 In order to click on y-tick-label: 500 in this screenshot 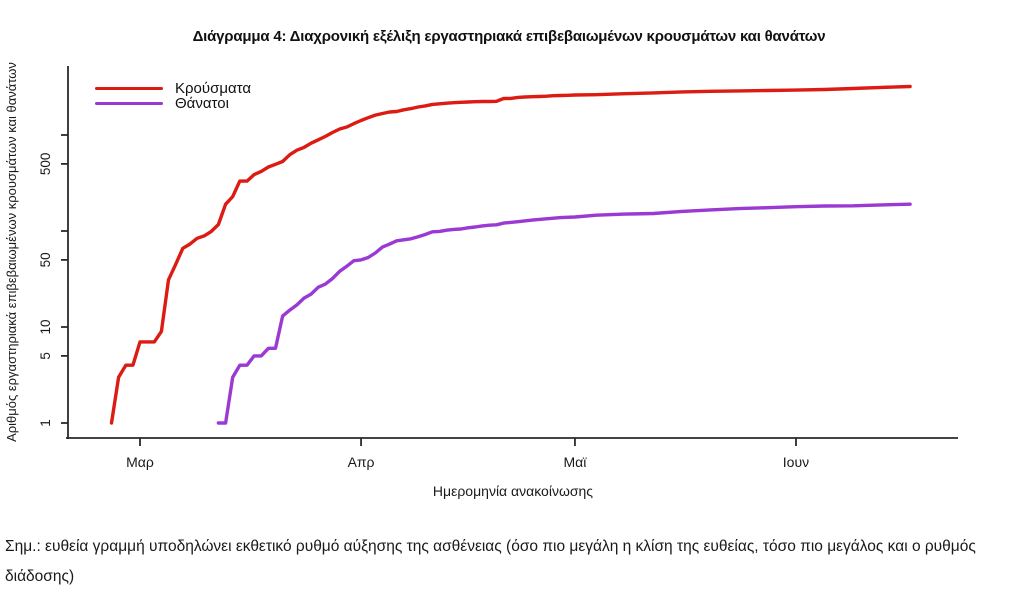, I will do `click(45, 164)`.